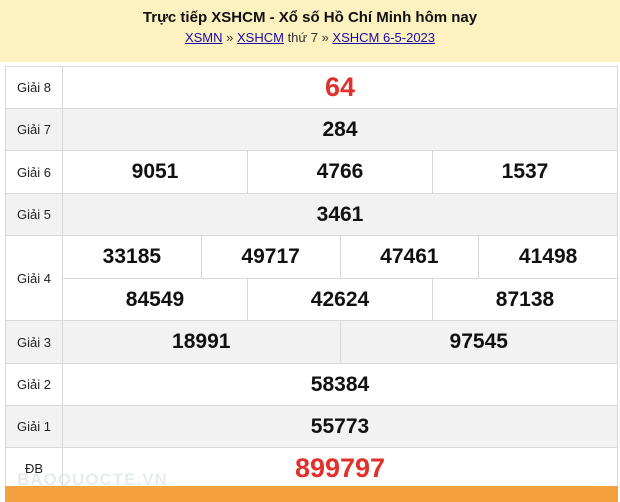 The height and width of the screenshot is (502, 620). I want to click on watermark-logo: BAOQUOCTE.VN, so click(92, 479).